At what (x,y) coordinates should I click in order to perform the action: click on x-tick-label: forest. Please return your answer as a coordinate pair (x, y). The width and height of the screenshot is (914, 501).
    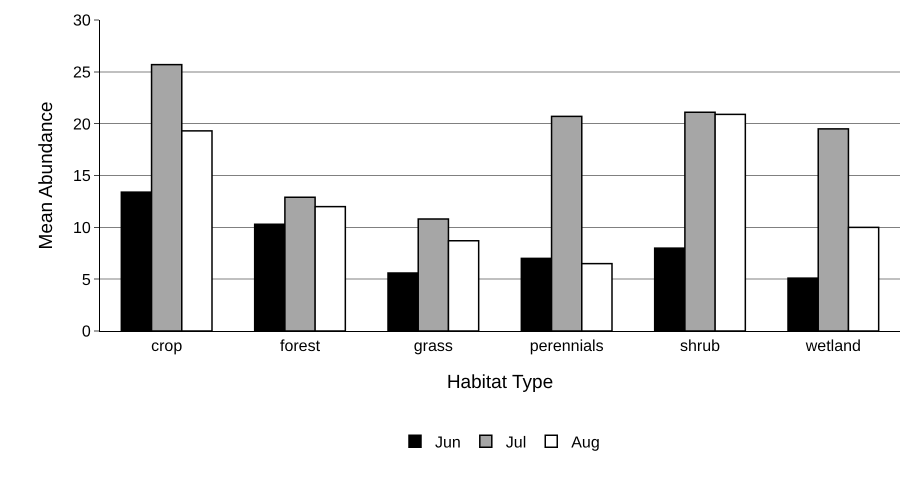
    Looking at the image, I should click on (300, 347).